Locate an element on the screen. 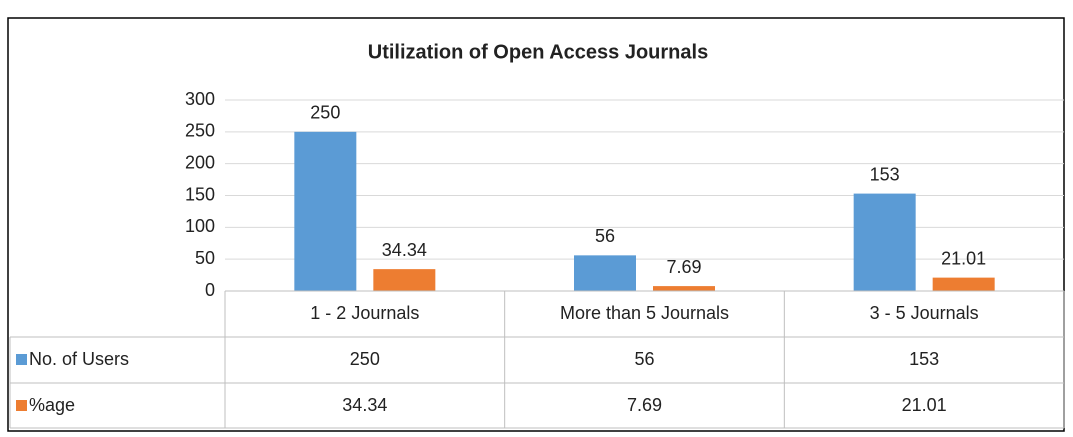  table-cell: 153 is located at coordinates (924, 359).